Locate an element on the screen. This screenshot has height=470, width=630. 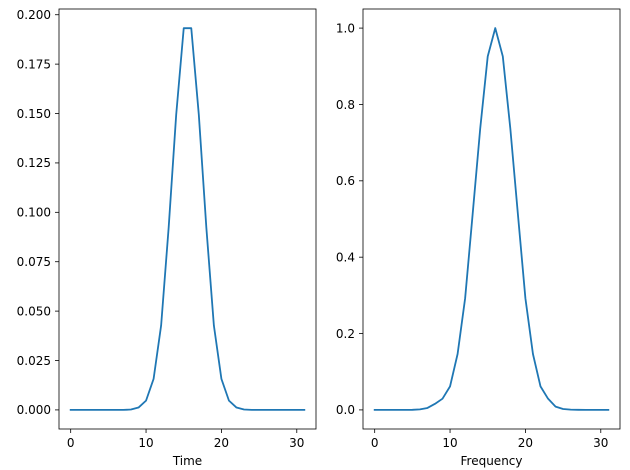
x-axis-label: Frequency is located at coordinates (492, 461).